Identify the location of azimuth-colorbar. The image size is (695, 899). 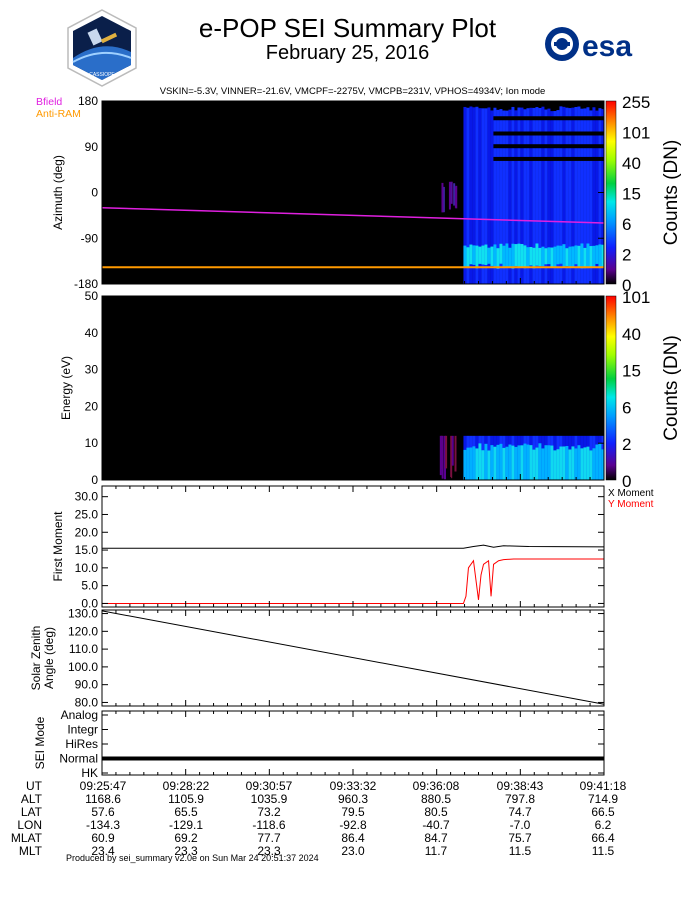
(611, 192).